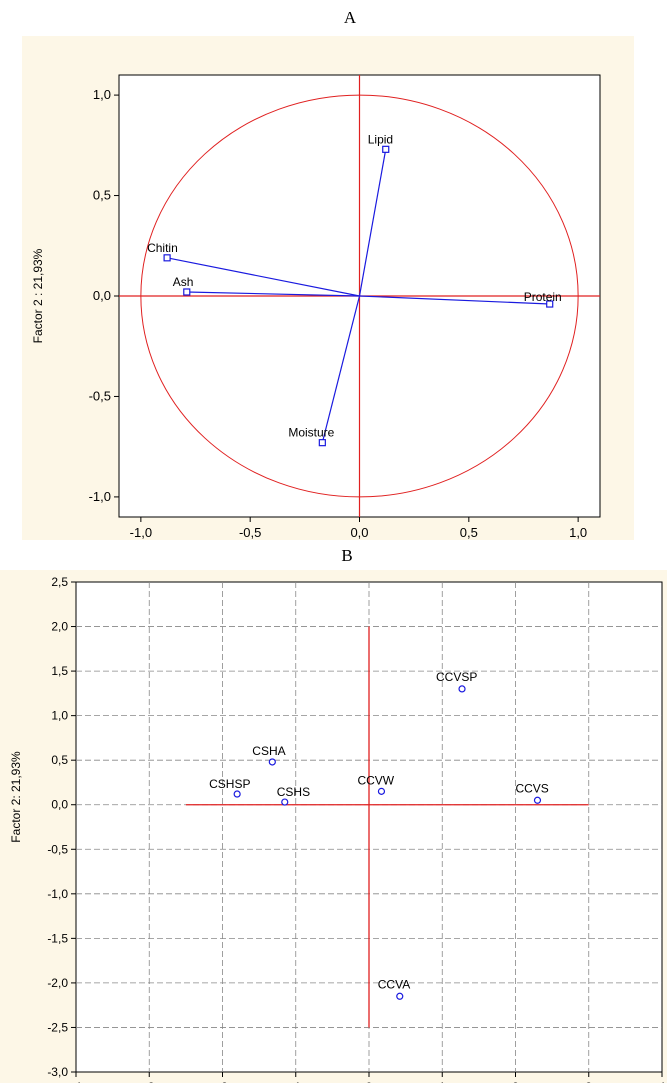 Image resolution: width=667 pixels, height=1083 pixels. What do you see at coordinates (59, 627) in the screenshot?
I see `y-tick-label: 2,0` at bounding box center [59, 627].